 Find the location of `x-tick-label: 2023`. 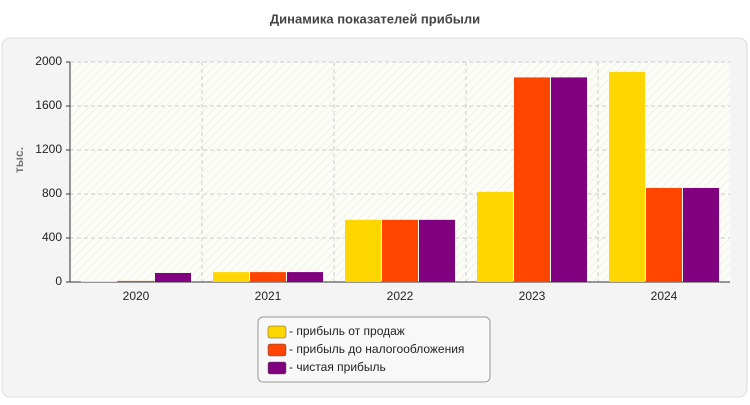

x-tick-label: 2023 is located at coordinates (532, 296).